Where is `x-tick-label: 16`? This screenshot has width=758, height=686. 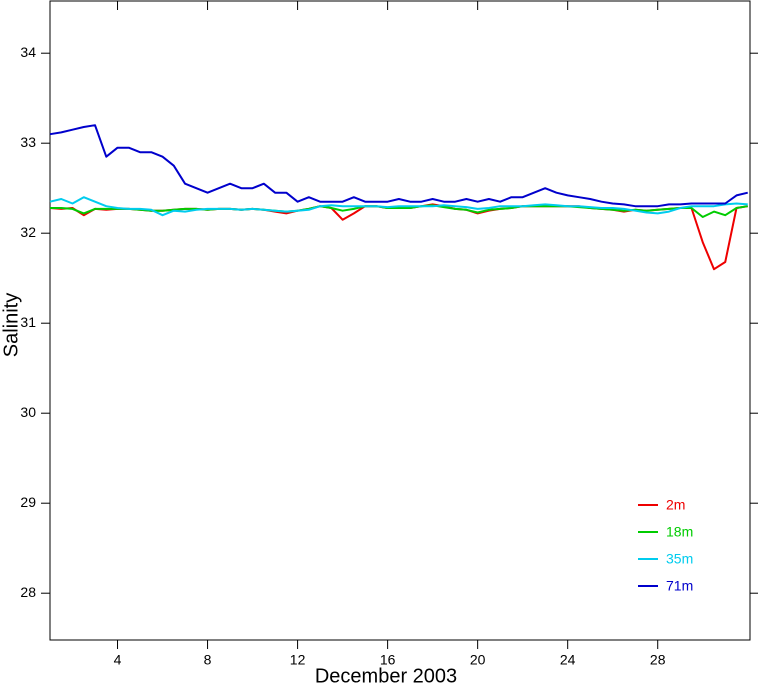 x-tick-label: 16 is located at coordinates (388, 660).